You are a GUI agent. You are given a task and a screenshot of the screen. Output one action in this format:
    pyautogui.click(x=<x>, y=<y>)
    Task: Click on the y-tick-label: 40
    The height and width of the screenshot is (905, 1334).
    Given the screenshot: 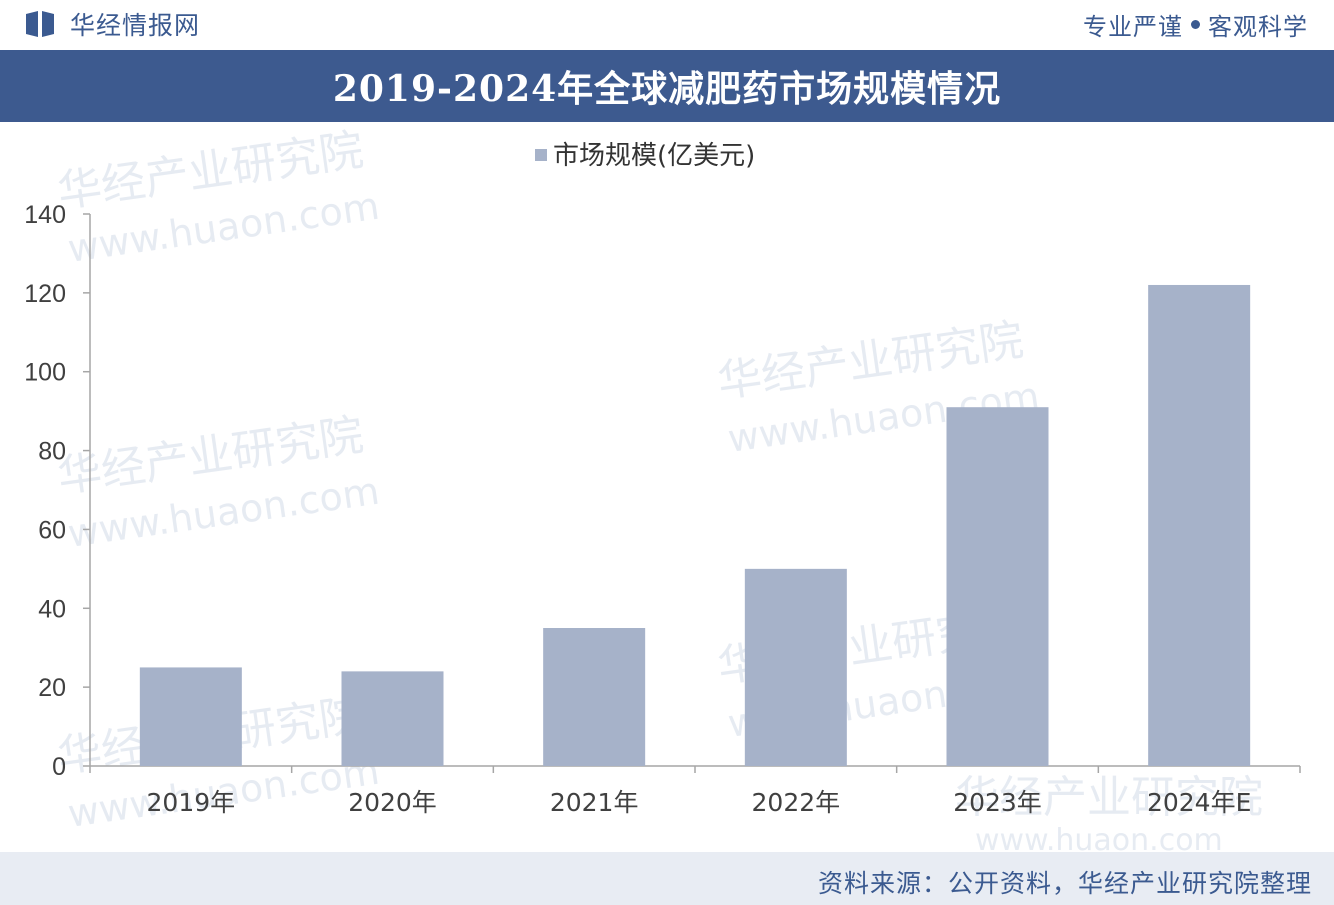 What is the action you would take?
    pyautogui.click(x=52, y=609)
    